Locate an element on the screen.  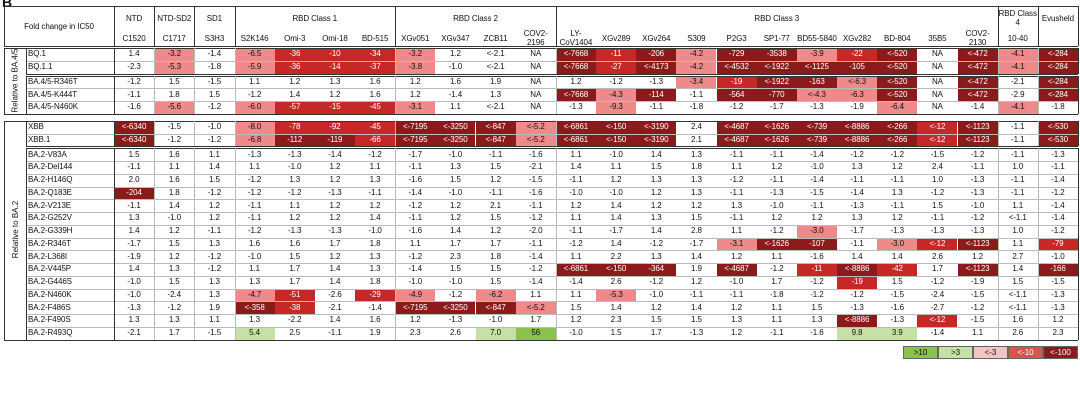
antibody-header: S2K146 is located at coordinates (254, 38).